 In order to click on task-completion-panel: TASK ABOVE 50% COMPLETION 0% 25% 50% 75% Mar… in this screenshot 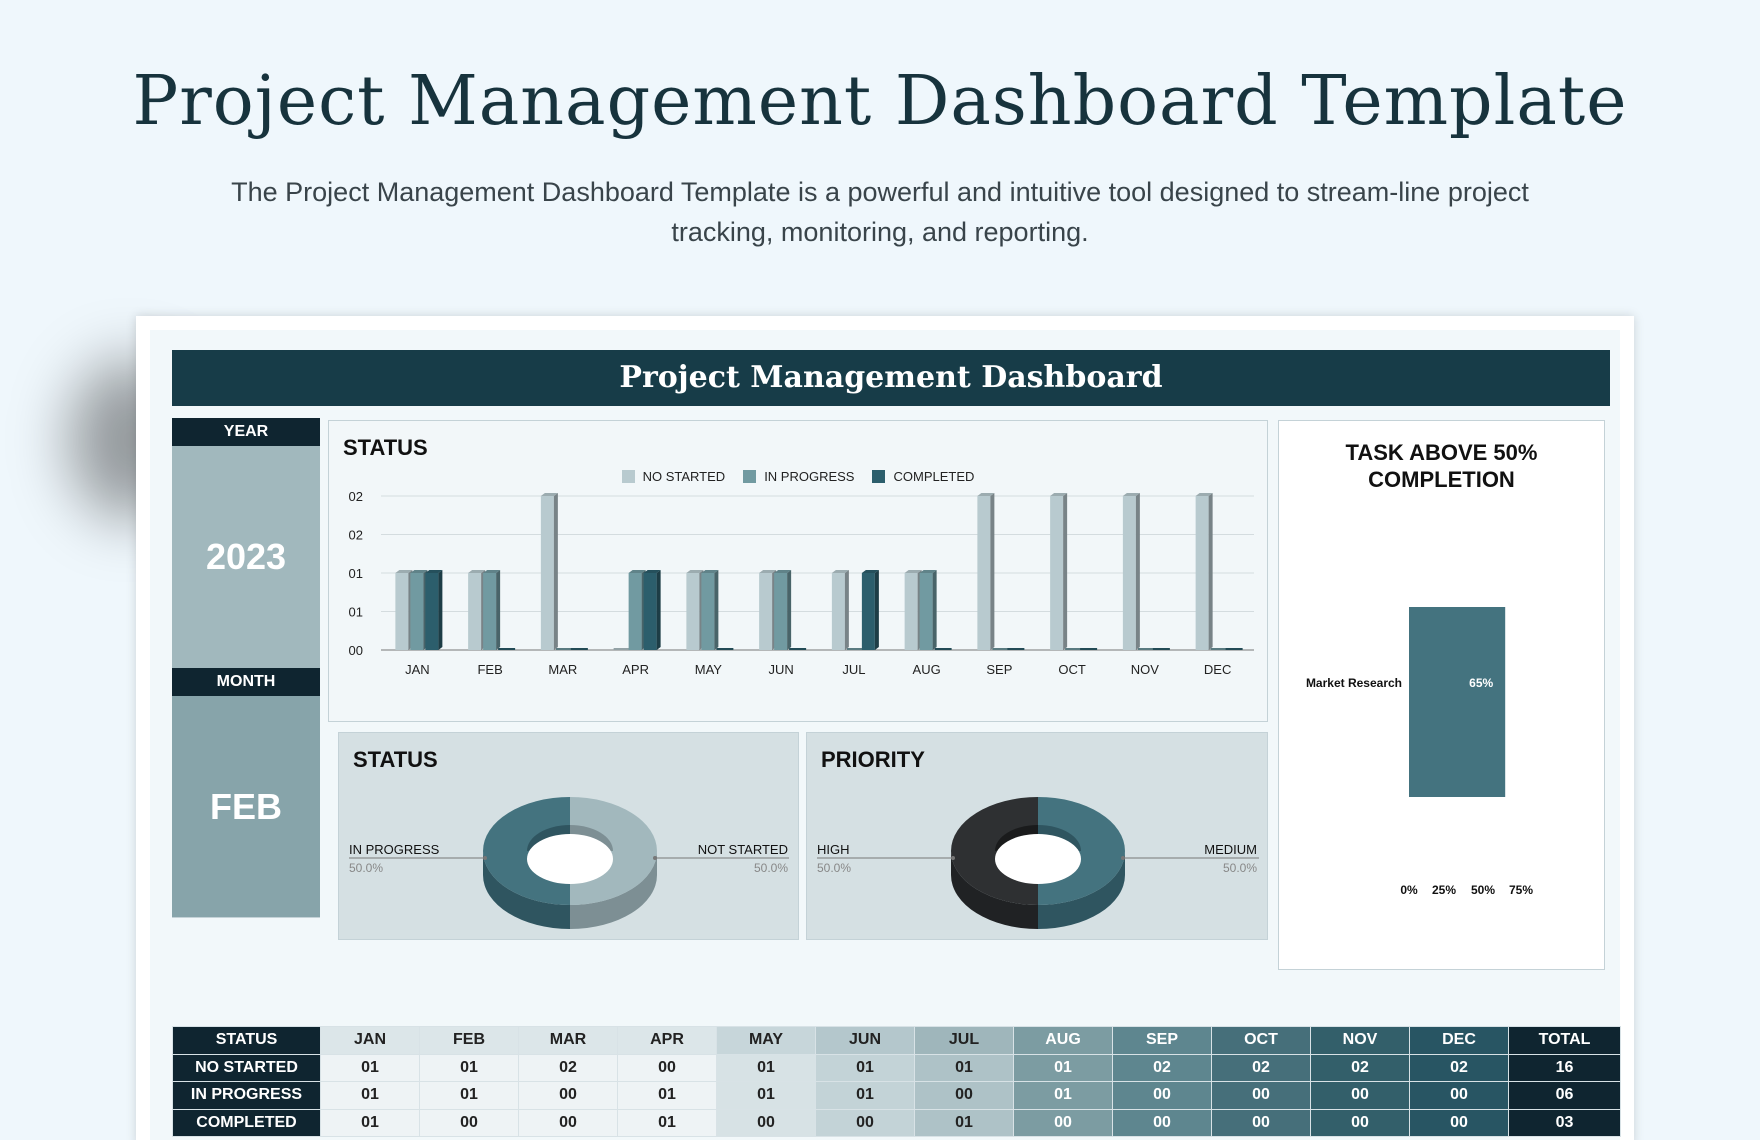, I will do `click(1441, 695)`.